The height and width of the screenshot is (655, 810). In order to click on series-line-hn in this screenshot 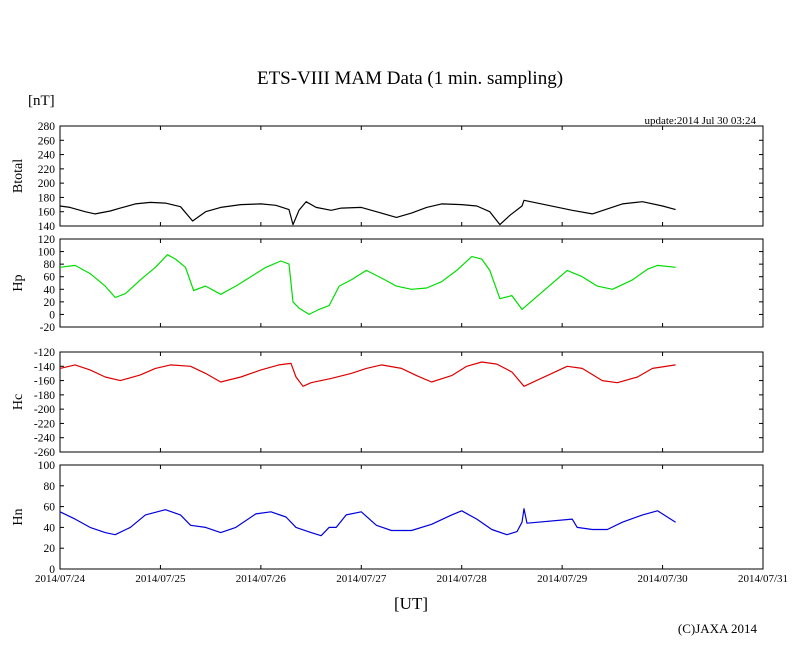, I will do `click(367, 522)`.